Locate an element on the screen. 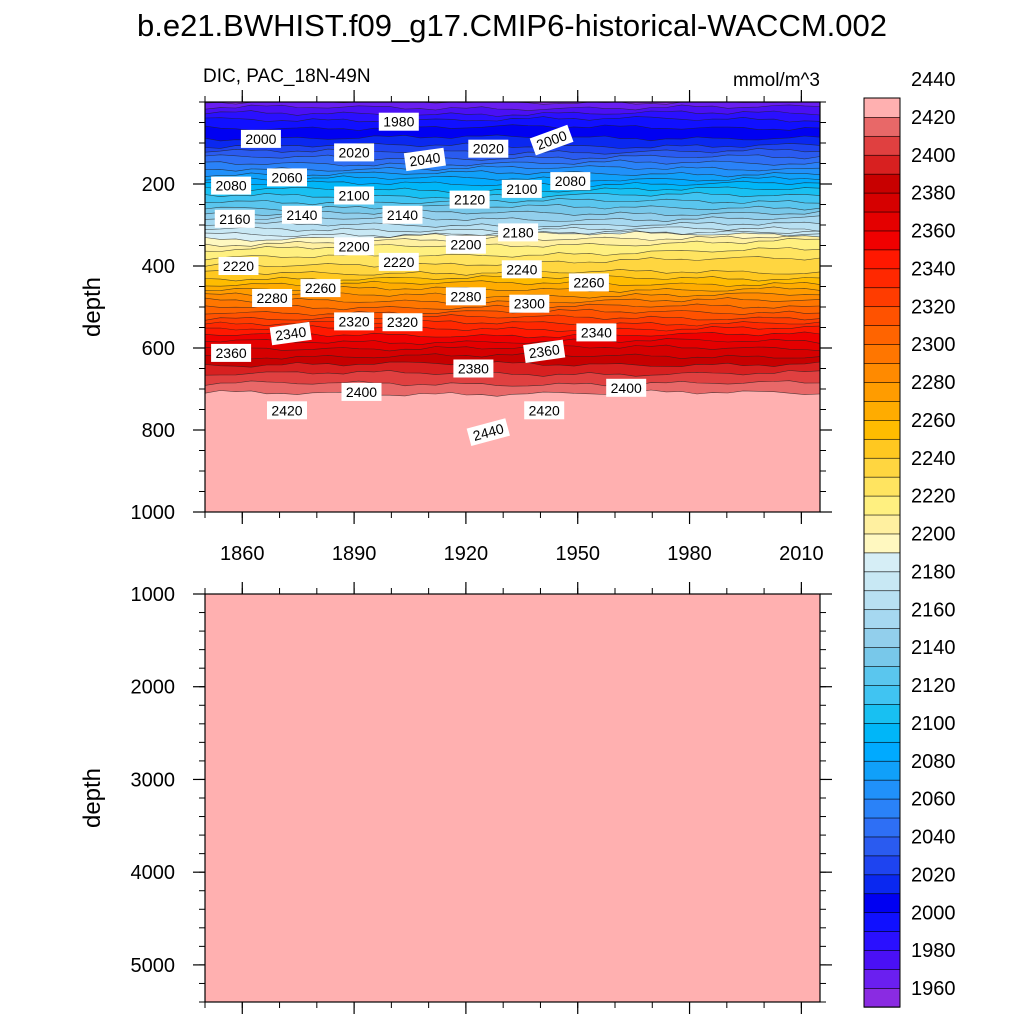 Image resolution: width=1024 pixels, height=1024 pixels. contour-label-text: 2180 is located at coordinates (518, 232).